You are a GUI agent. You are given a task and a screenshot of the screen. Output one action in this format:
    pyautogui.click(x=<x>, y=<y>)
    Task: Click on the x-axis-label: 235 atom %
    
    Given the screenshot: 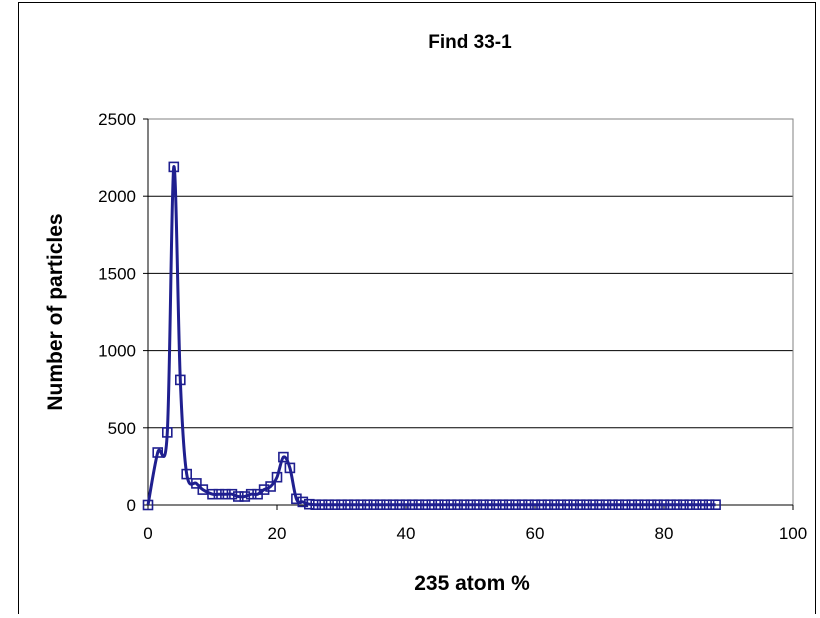 What is the action you would take?
    pyautogui.click(x=472, y=583)
    